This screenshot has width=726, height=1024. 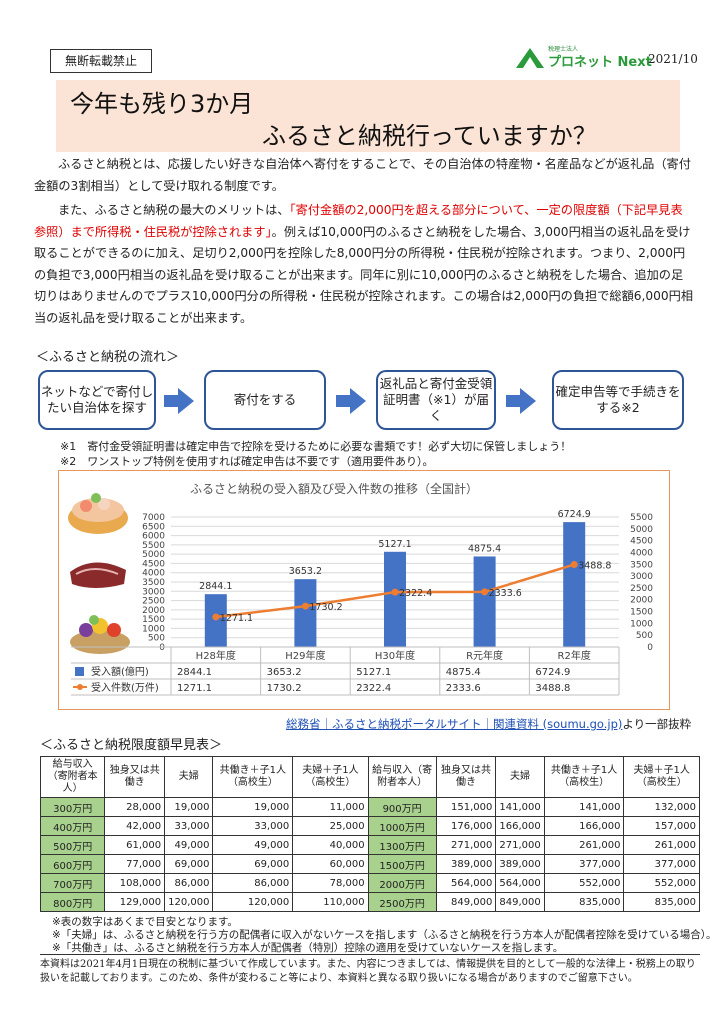 I want to click on salary-cell: 1500万円, so click(x=402, y=864).